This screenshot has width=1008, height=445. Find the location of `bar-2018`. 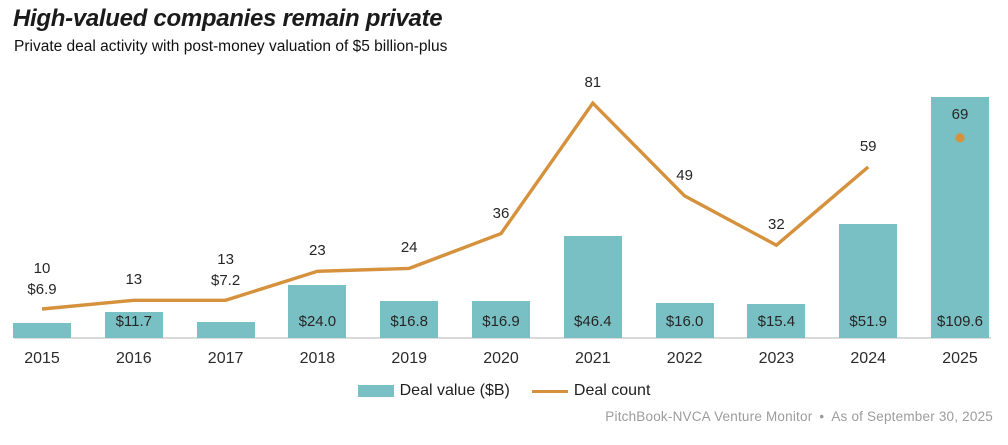

bar-2018 is located at coordinates (317, 311).